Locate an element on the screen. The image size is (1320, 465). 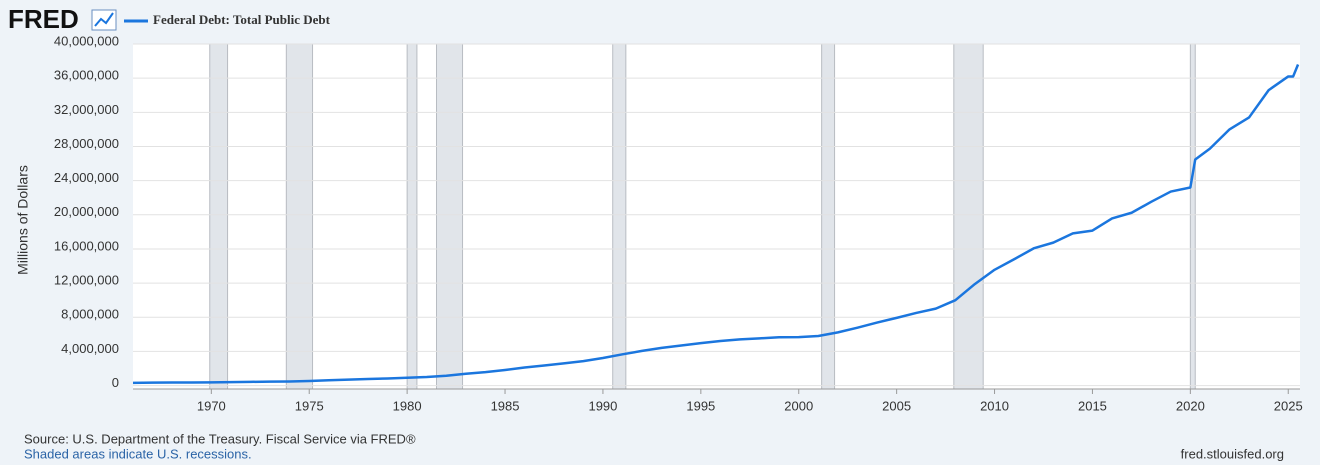
x-tick-label: 1995 is located at coordinates (700, 405).